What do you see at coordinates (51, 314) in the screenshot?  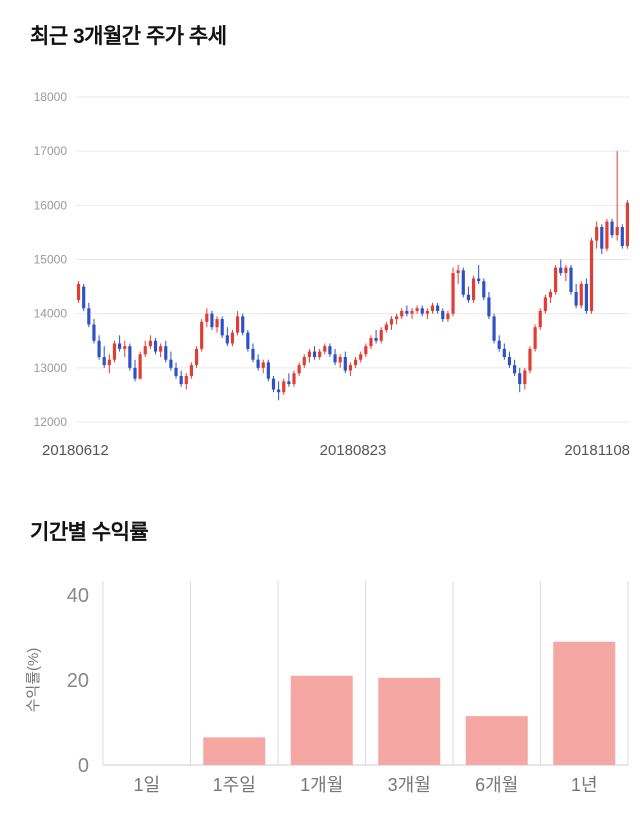 I see `svg-text: 14000` at bounding box center [51, 314].